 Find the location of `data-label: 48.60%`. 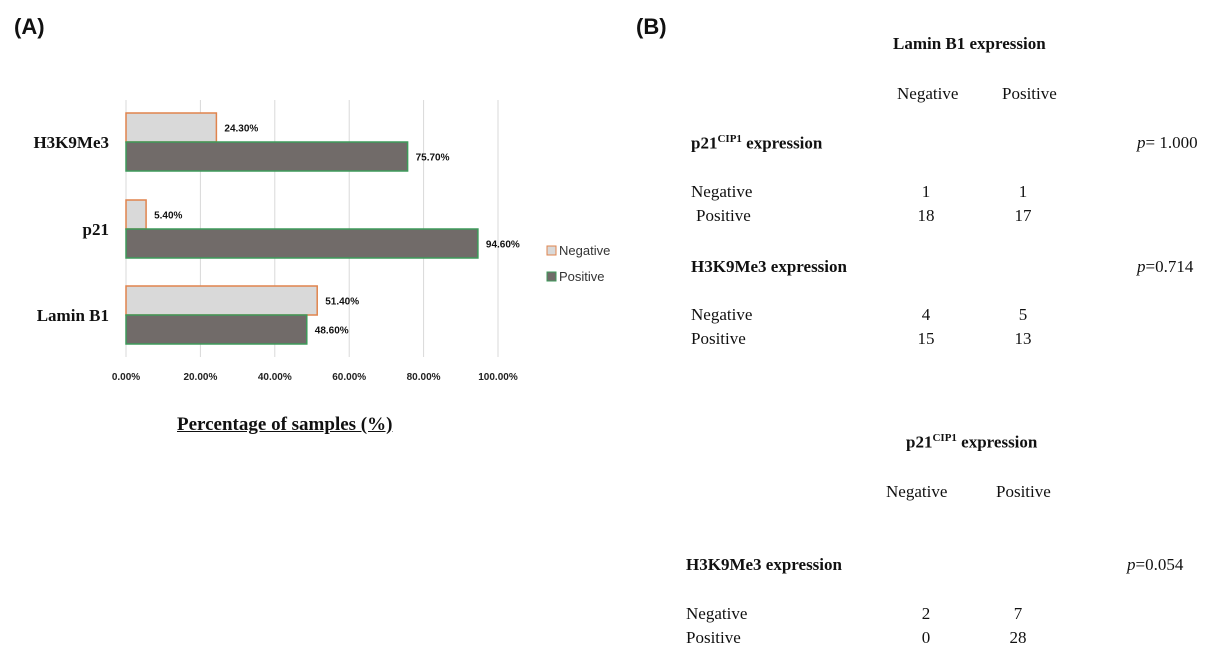

data-label: 48.60% is located at coordinates (332, 331).